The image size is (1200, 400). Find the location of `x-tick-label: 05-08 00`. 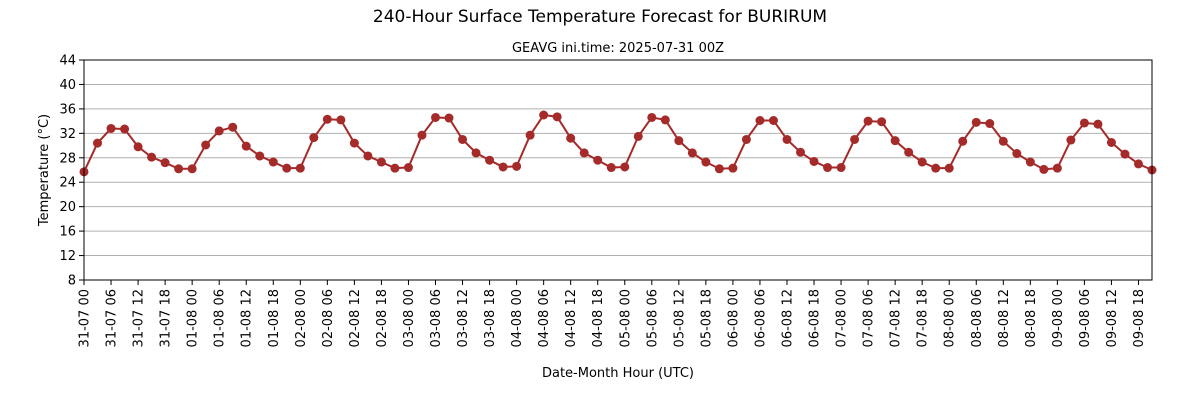

x-tick-label: 05-08 00 is located at coordinates (625, 318).